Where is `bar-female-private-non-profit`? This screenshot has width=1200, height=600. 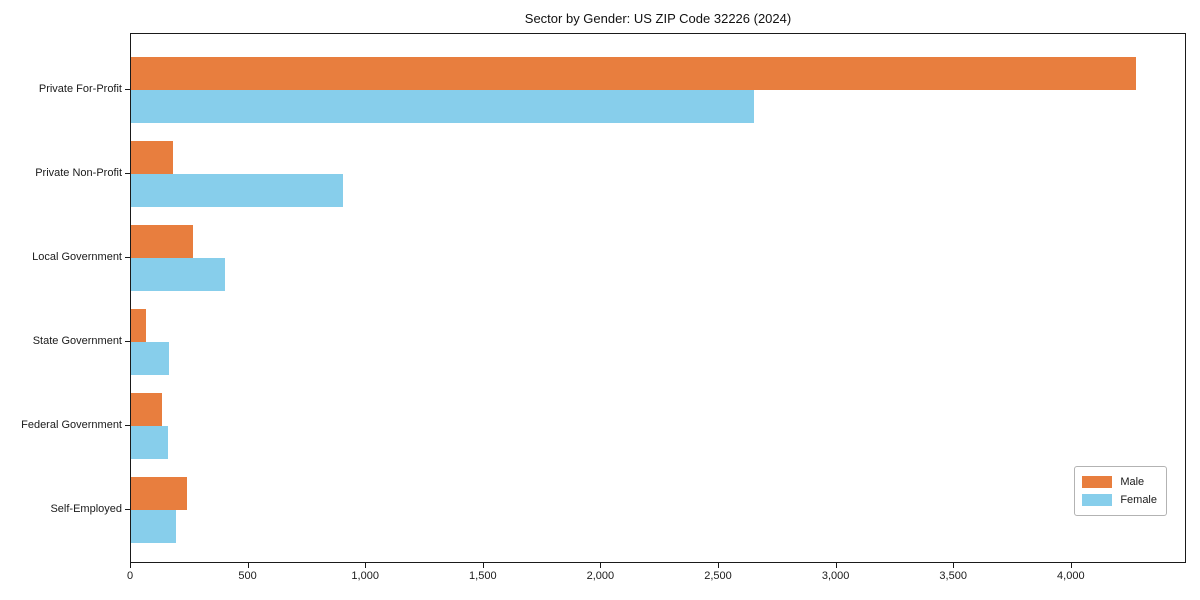 bar-female-private-non-profit is located at coordinates (237, 190).